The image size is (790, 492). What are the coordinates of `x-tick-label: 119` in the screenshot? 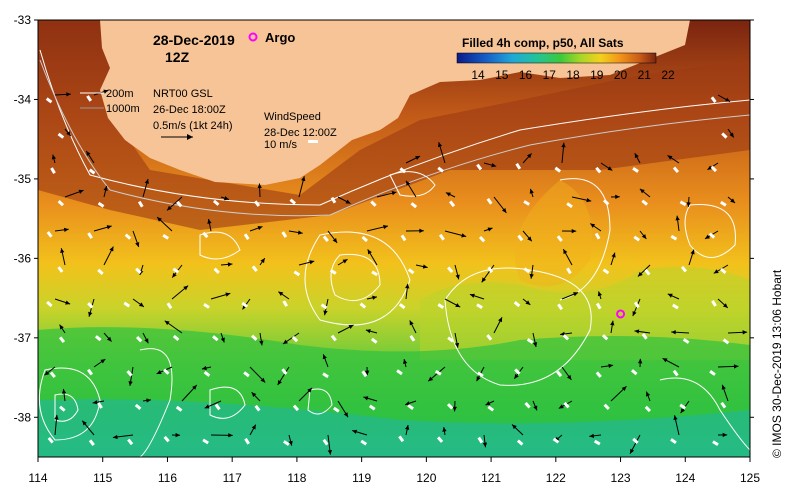 It's located at (361, 478).